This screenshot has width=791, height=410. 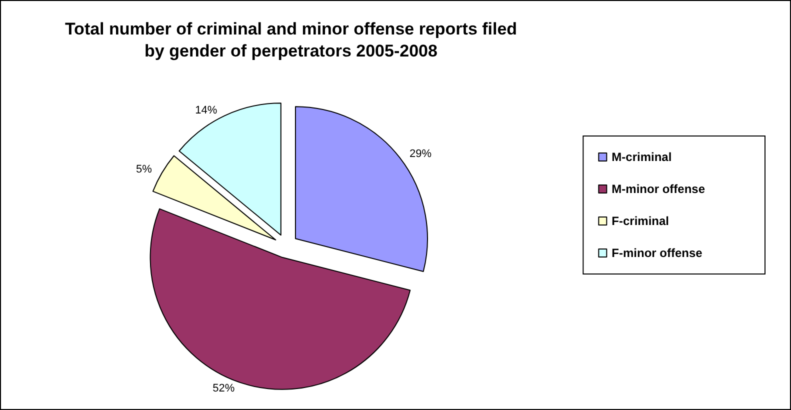 What do you see at coordinates (641, 221) in the screenshot?
I see `legend-label: F-criminal` at bounding box center [641, 221].